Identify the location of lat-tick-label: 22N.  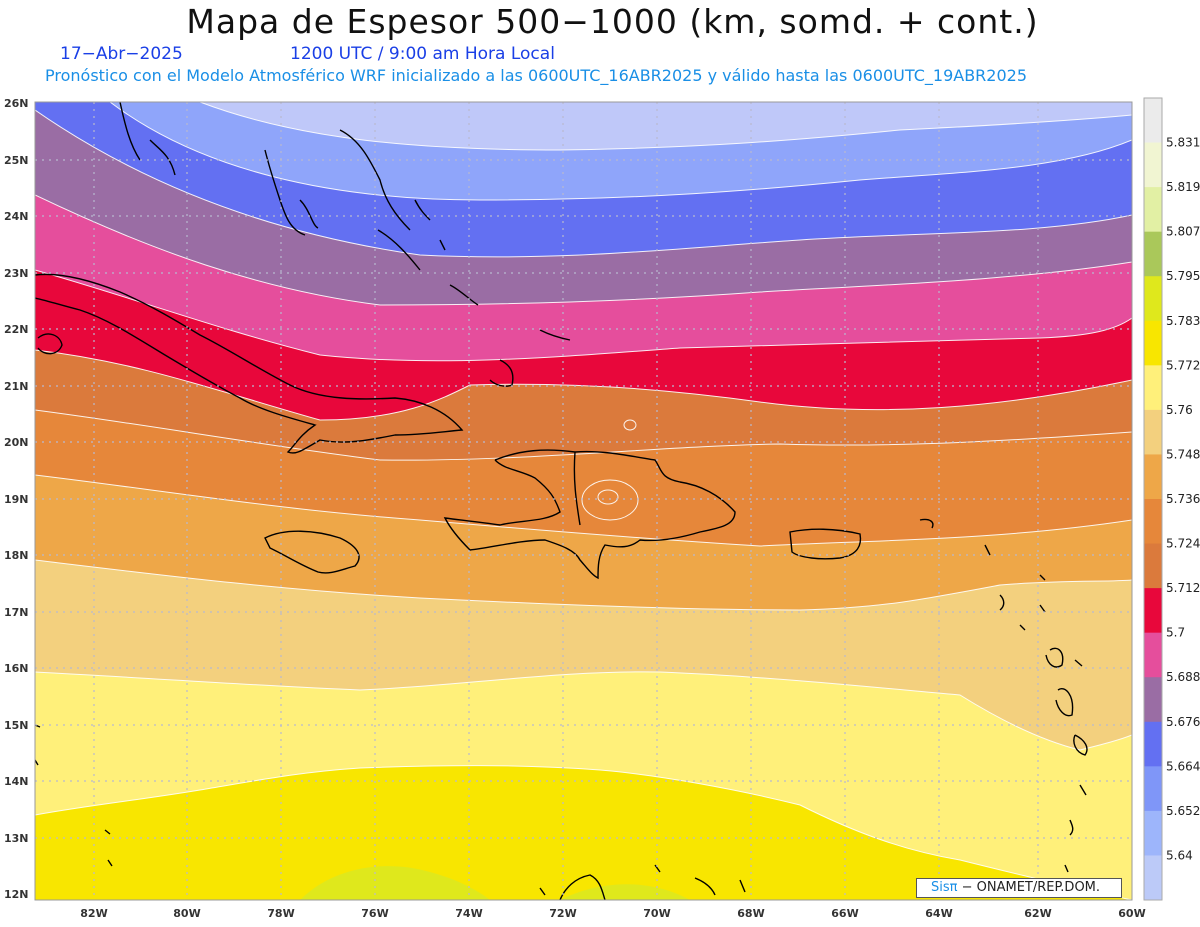
(16, 329).